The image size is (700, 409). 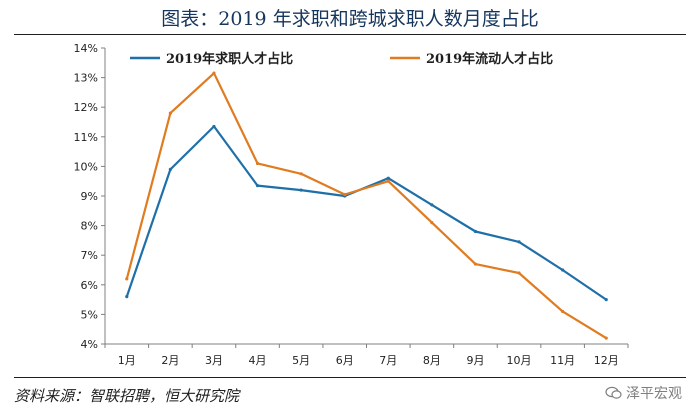 I want to click on y-tick-label: 14%, so click(x=86, y=48).